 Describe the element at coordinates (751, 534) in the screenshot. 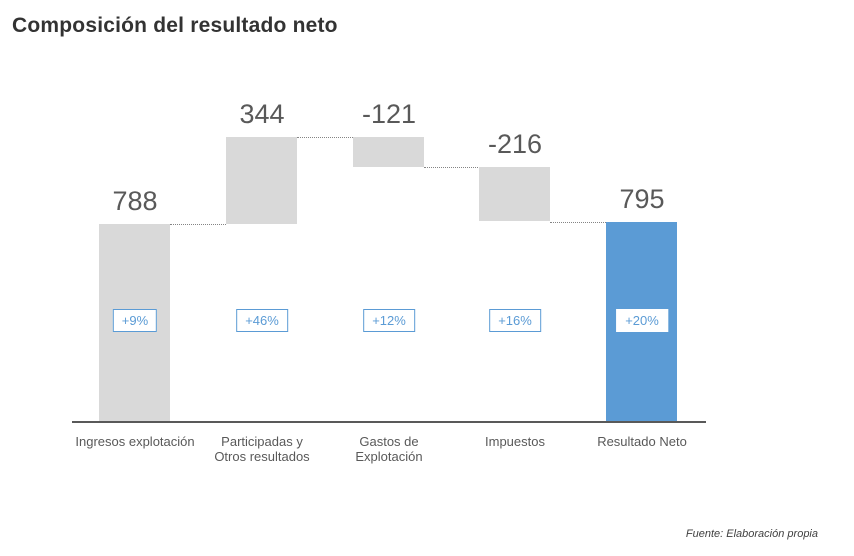

I see `source-note: Fuente: Elaboración propia` at that location.